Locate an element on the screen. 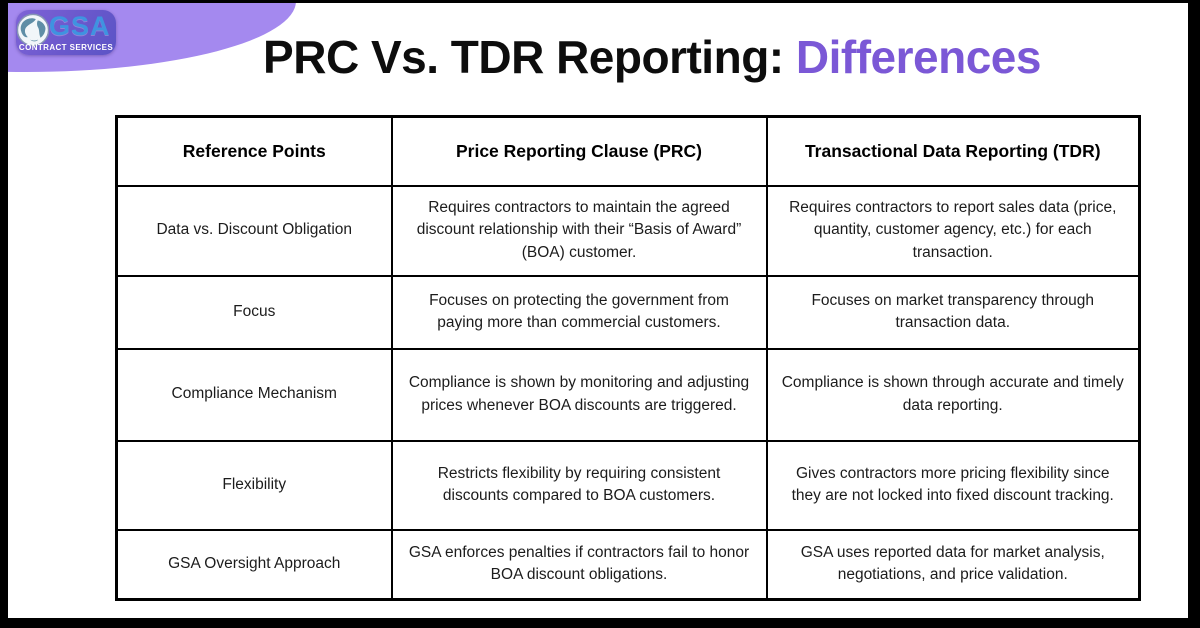  gsa-logo: GSA CONTRACT SERVICES is located at coordinates (66, 32).